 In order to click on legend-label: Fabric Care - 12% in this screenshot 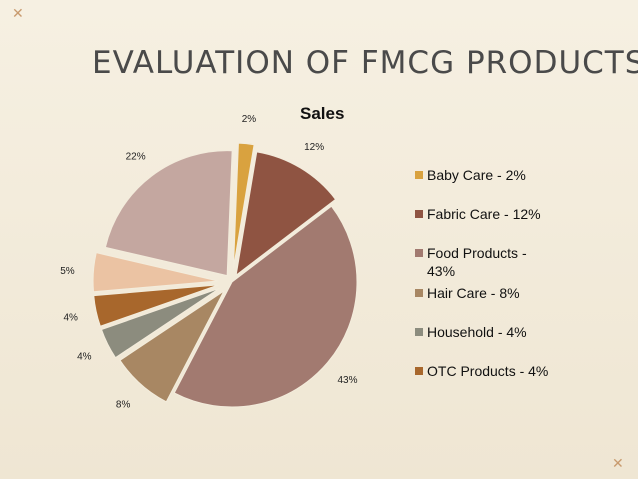, I will do `click(484, 214)`.